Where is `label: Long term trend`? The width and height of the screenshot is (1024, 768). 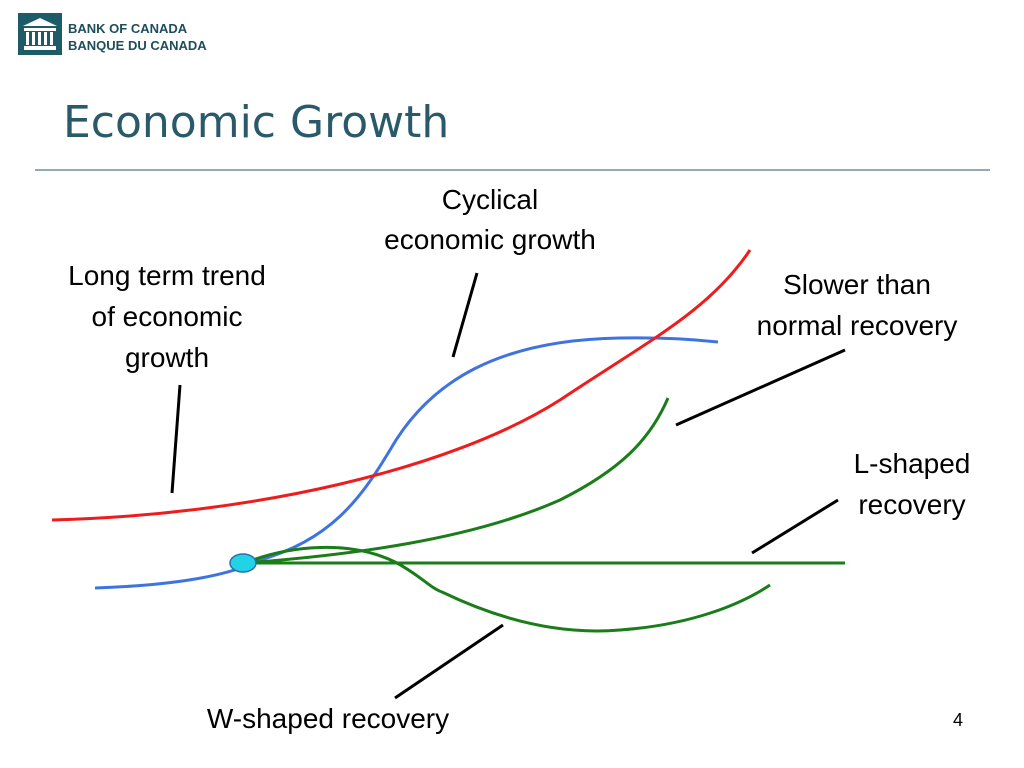
label: Long term trend is located at coordinates (167, 275).